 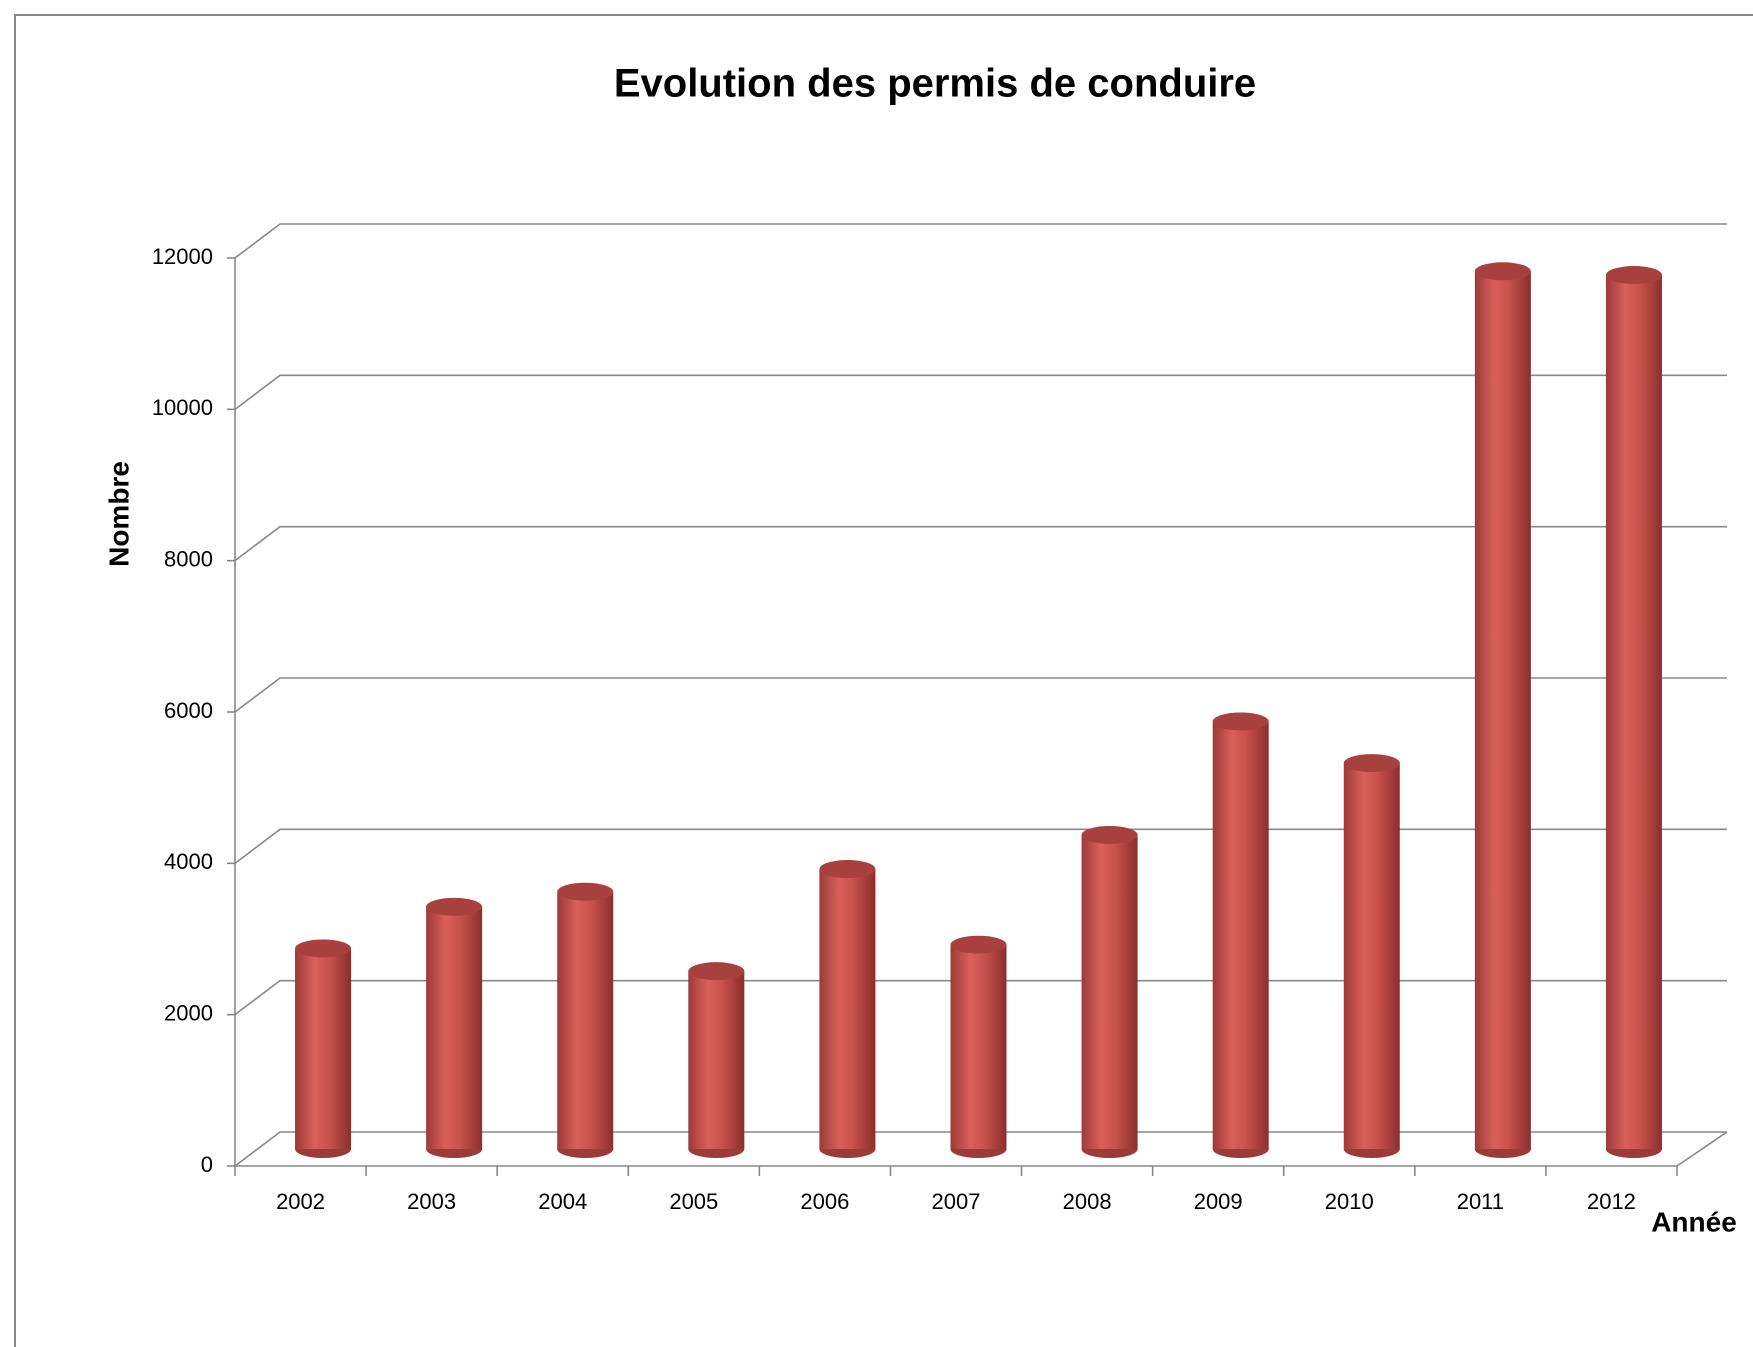 I want to click on y-tick-label: 2000, so click(x=188, y=1012).